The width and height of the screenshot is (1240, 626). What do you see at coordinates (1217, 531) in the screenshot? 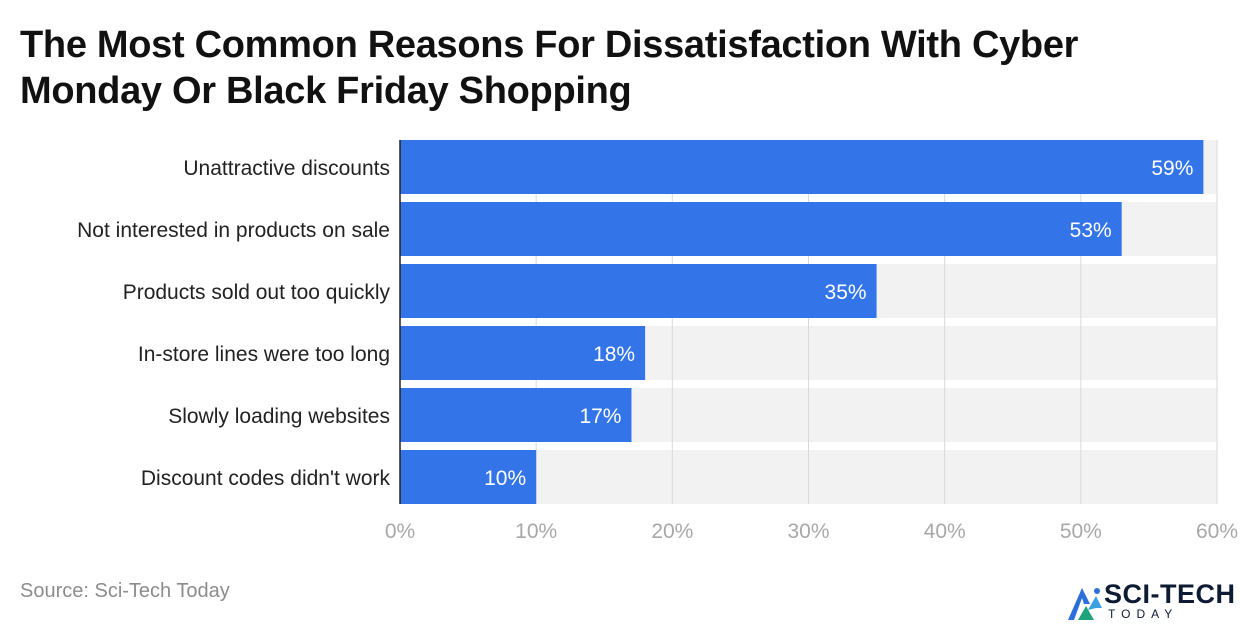
I see `x-tick-label: 60%` at bounding box center [1217, 531].